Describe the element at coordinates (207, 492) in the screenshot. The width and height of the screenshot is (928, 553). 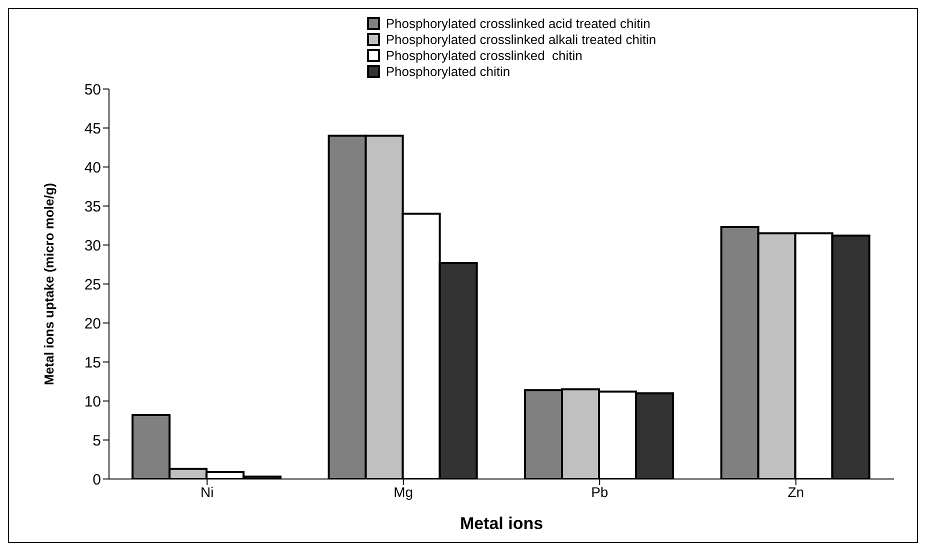
I see `x-tick-label: Ni` at that location.